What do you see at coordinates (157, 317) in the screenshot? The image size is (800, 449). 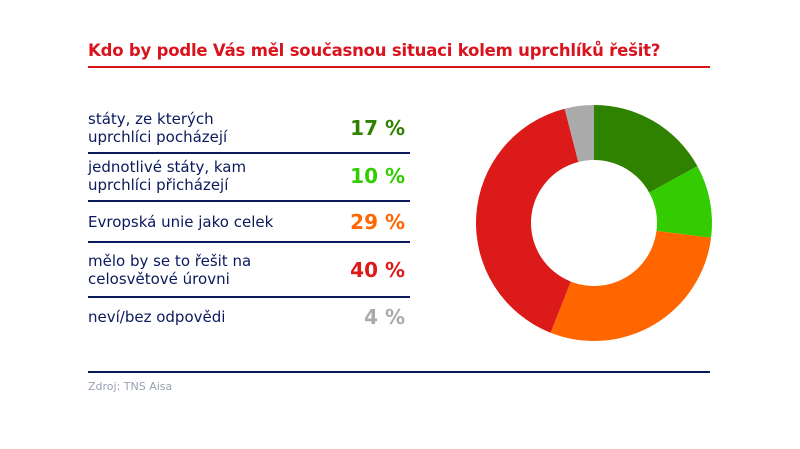 I see `category-label: neví/bez odpovědi` at bounding box center [157, 317].